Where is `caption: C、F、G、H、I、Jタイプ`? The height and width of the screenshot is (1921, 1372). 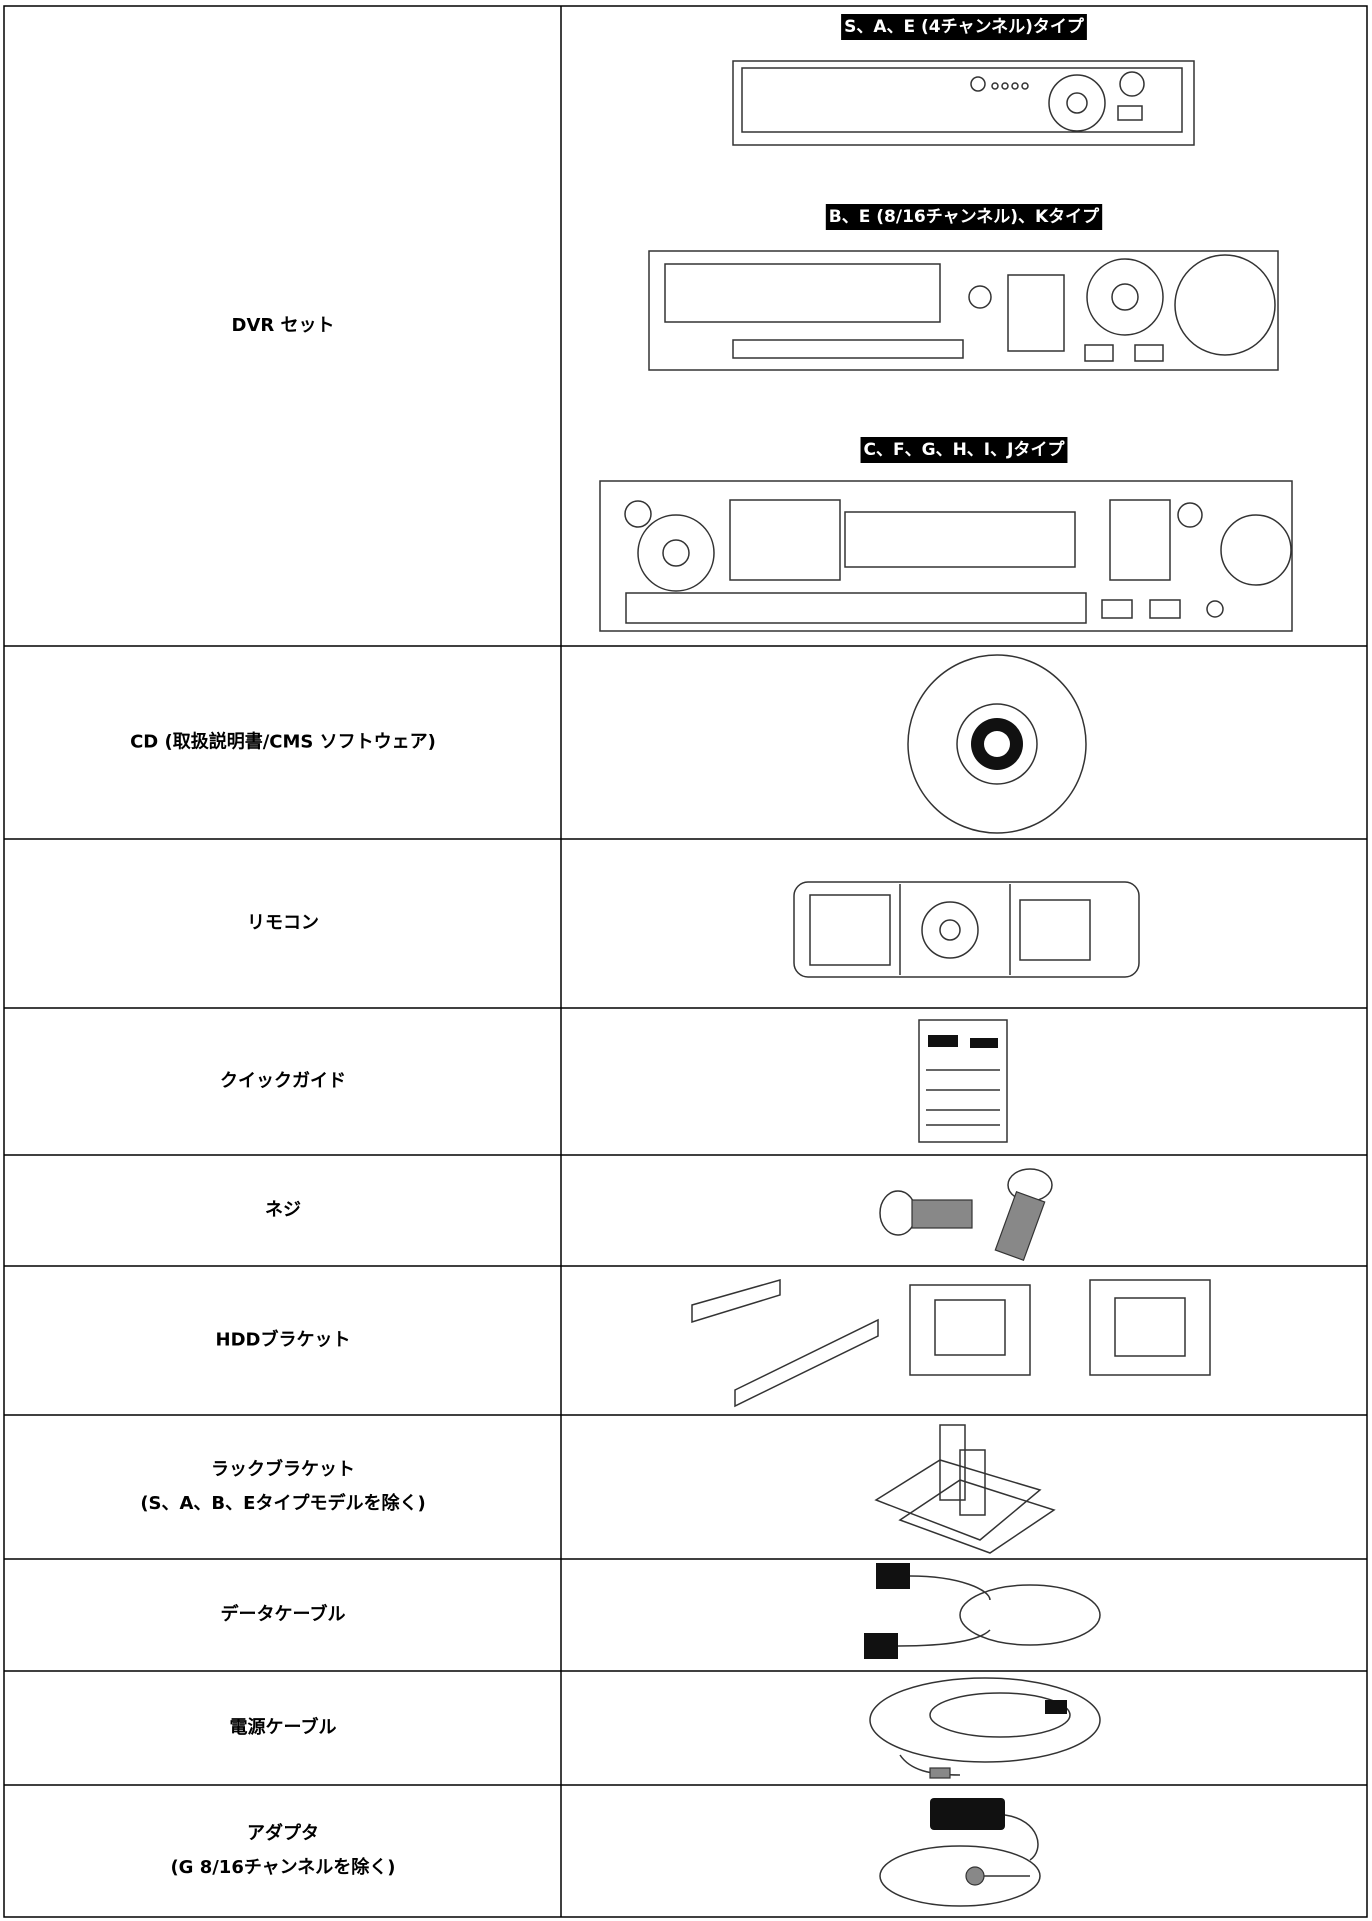 caption: C、F、G、H、I、Jタイプ is located at coordinates (965, 449).